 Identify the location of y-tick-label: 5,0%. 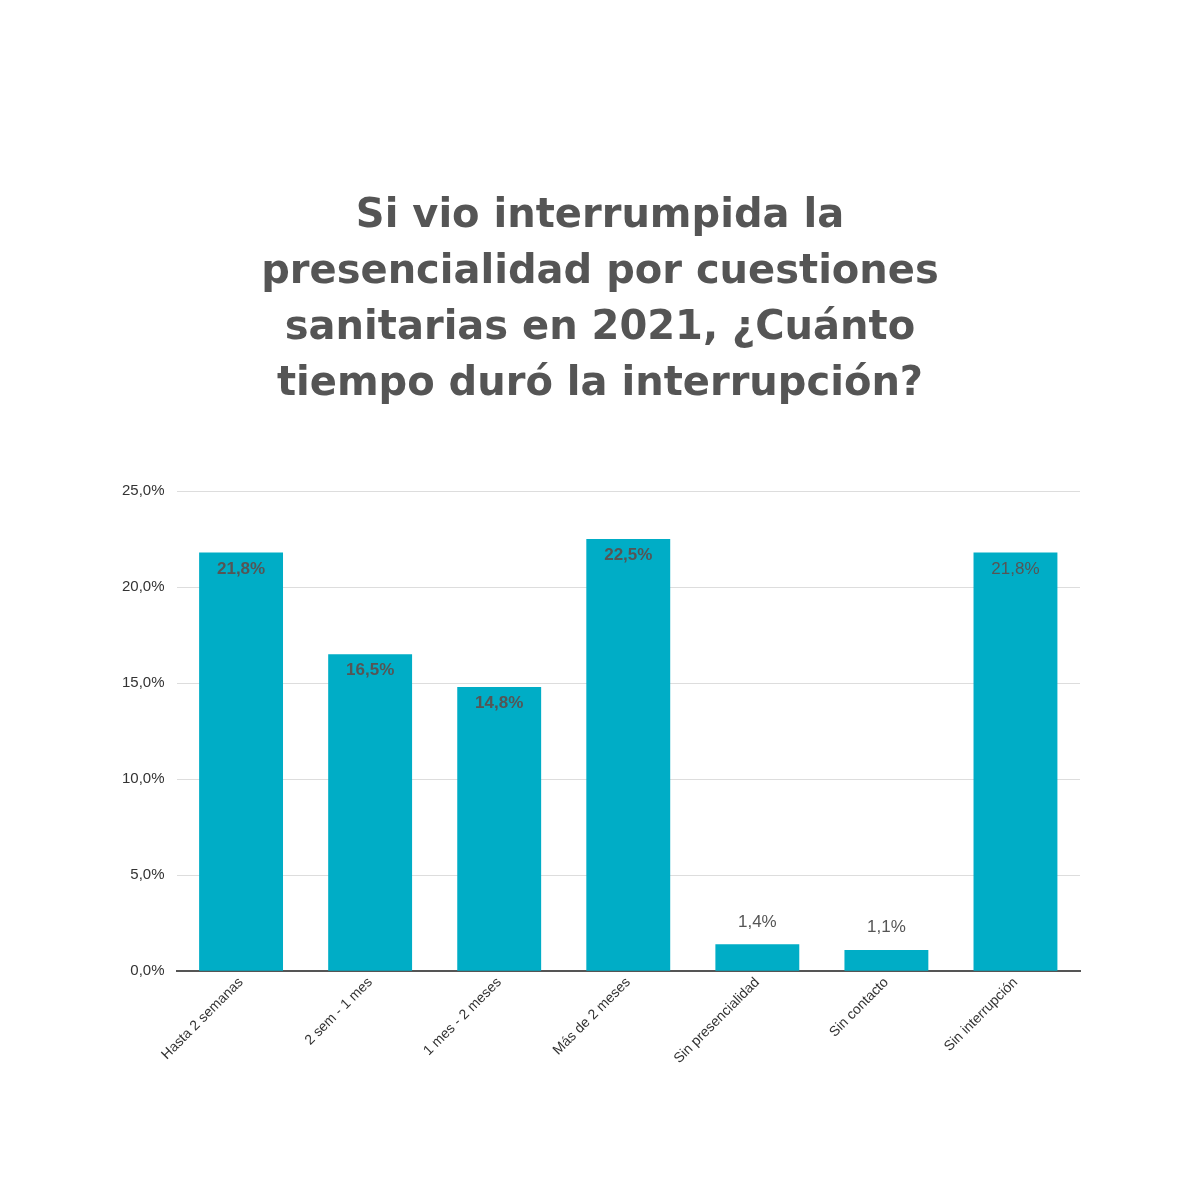
(147, 874).